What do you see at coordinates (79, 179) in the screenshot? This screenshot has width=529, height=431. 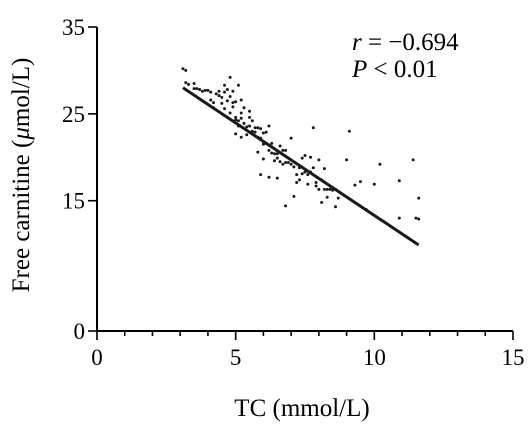 I see `y-axis-ticks: 0 15 25 35` at bounding box center [79, 179].